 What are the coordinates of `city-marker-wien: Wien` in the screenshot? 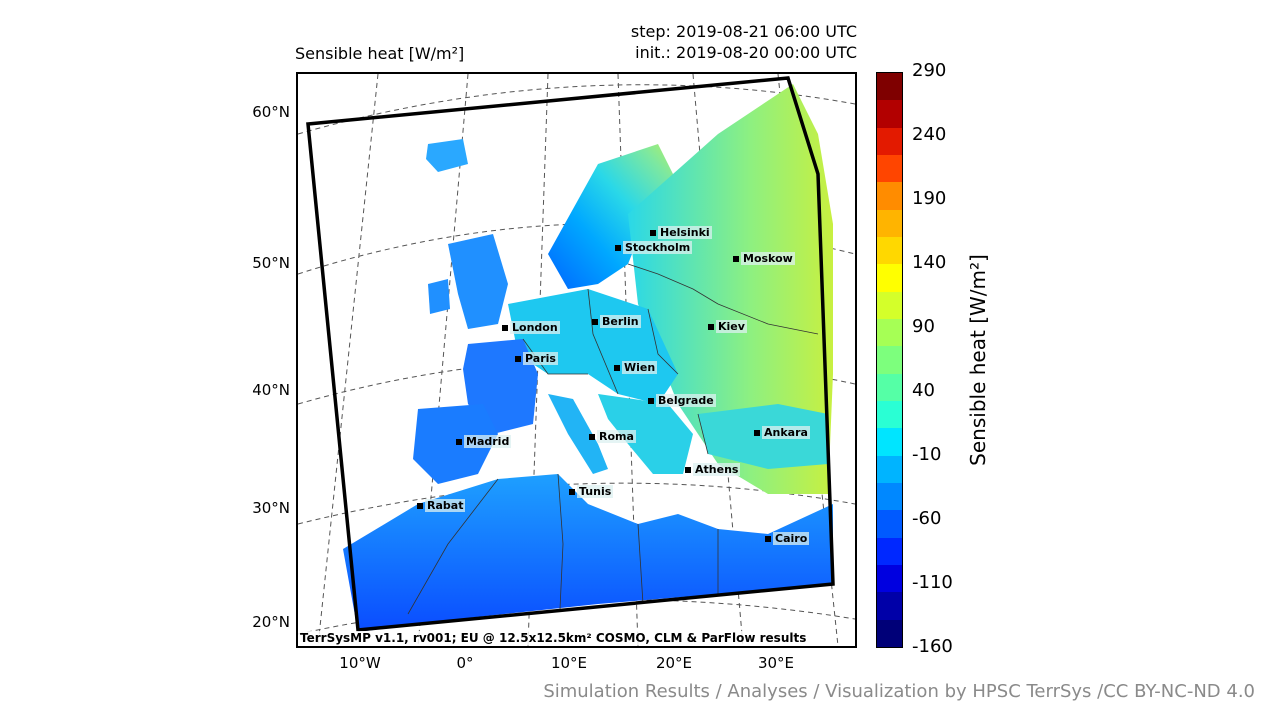 It's located at (636, 367).